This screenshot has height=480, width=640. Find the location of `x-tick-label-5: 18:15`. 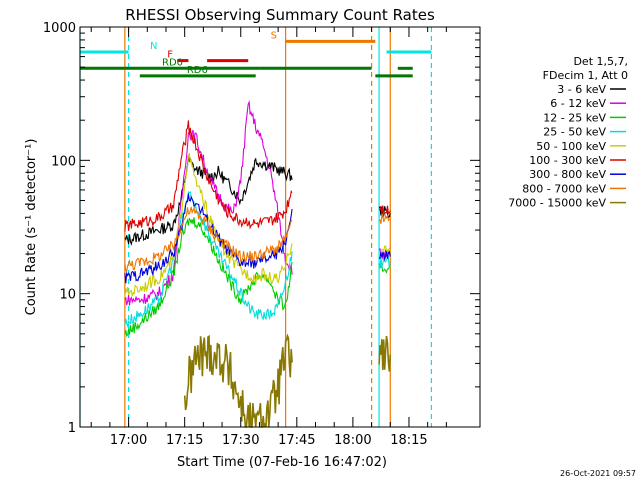

x-tick-label-5: 18:15 is located at coordinates (408, 440).